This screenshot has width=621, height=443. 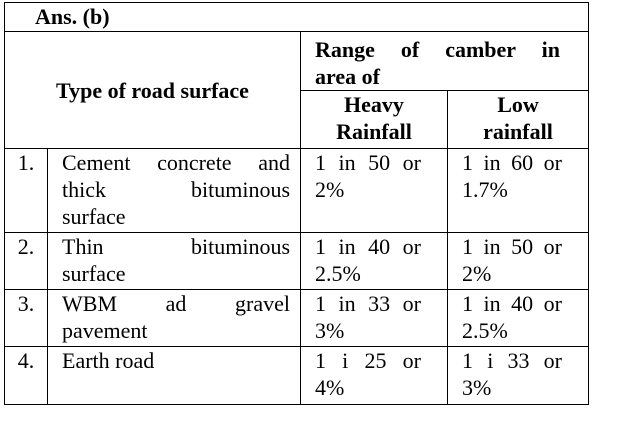 What do you see at coordinates (26, 190) in the screenshot?
I see `row-number: 1.` at bounding box center [26, 190].